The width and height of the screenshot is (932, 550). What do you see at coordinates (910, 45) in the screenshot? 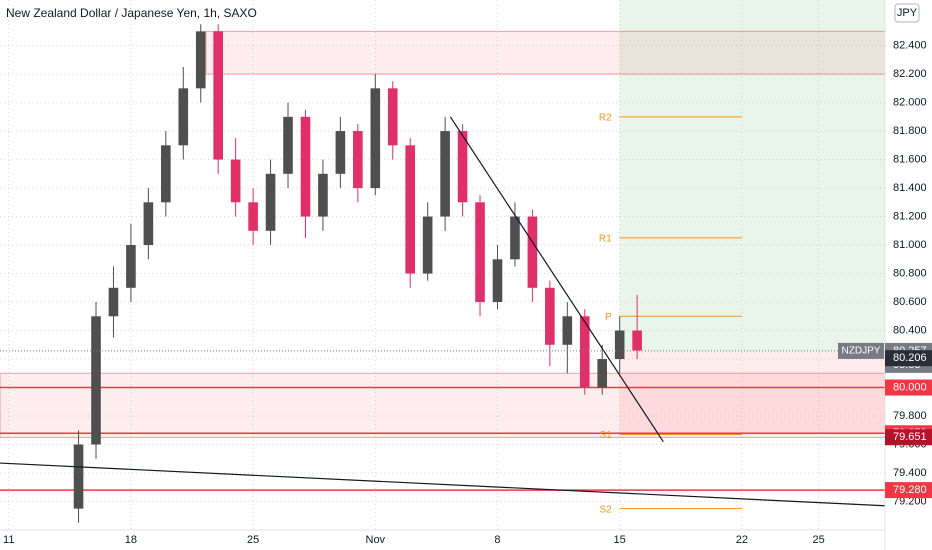
I see `y-tick-label: 82.400` at bounding box center [910, 45].